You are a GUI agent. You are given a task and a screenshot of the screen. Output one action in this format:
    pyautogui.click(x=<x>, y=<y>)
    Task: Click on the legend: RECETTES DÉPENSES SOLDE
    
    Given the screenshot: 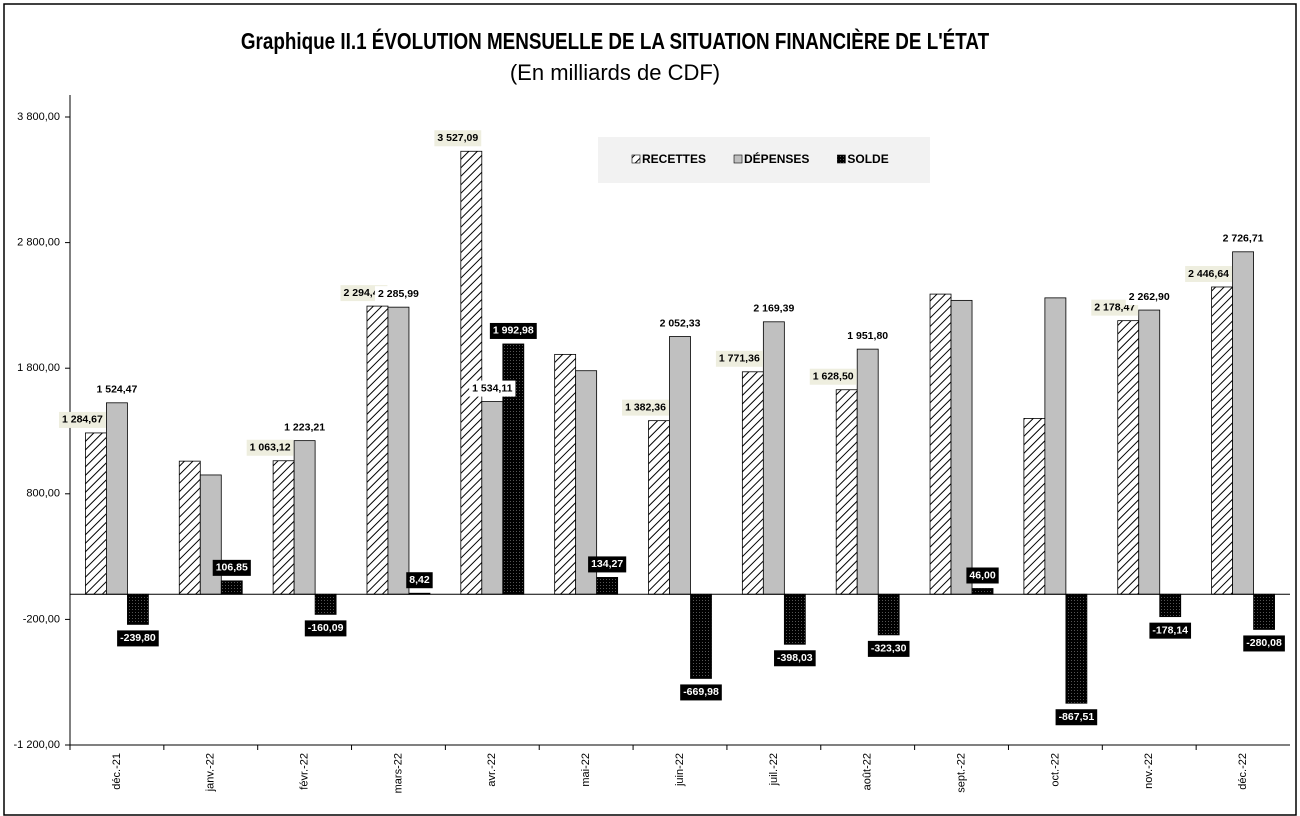 What is the action you would take?
    pyautogui.click(x=764, y=160)
    